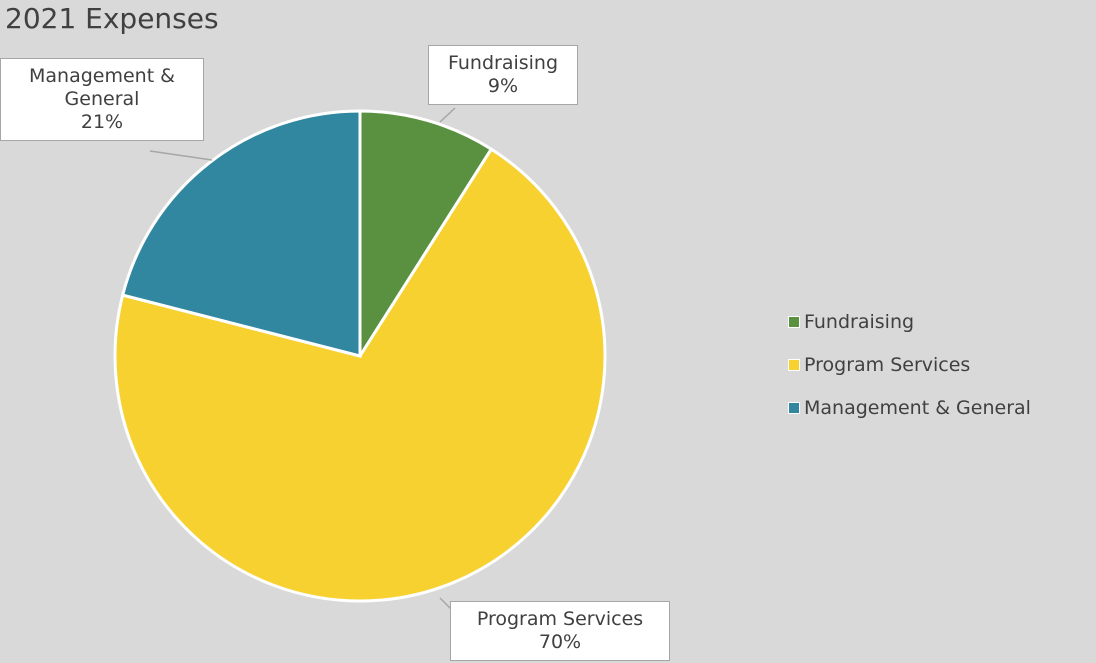 The height and width of the screenshot is (663, 1096). Describe the element at coordinates (112, 18) in the screenshot. I see `chart-title: 2021 Expenses` at that location.